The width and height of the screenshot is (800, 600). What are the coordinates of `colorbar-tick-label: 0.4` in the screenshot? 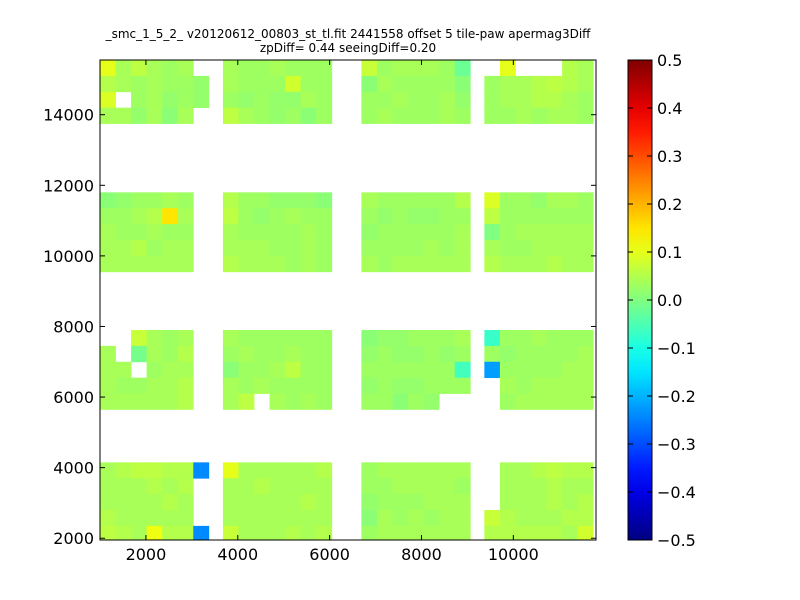 It's located at (669, 108).